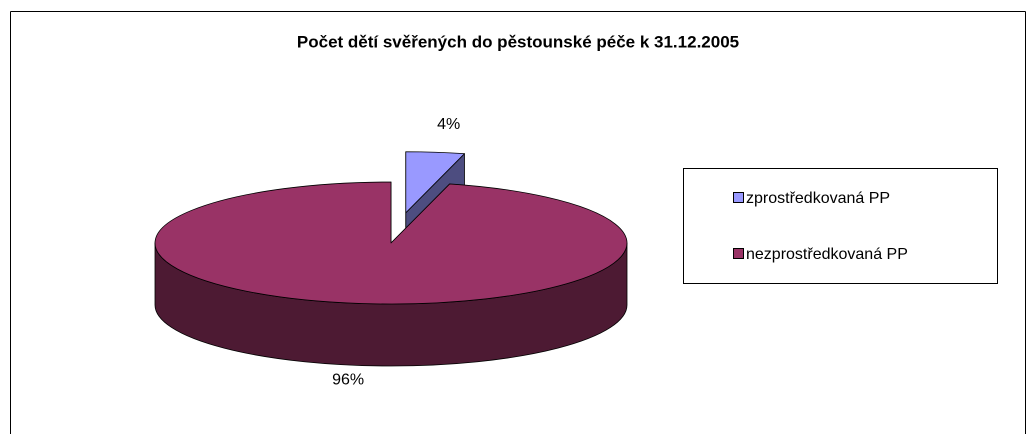 Image resolution: width=1035 pixels, height=434 pixels. What do you see at coordinates (448, 124) in the screenshot?
I see `data-label: 4%` at bounding box center [448, 124].